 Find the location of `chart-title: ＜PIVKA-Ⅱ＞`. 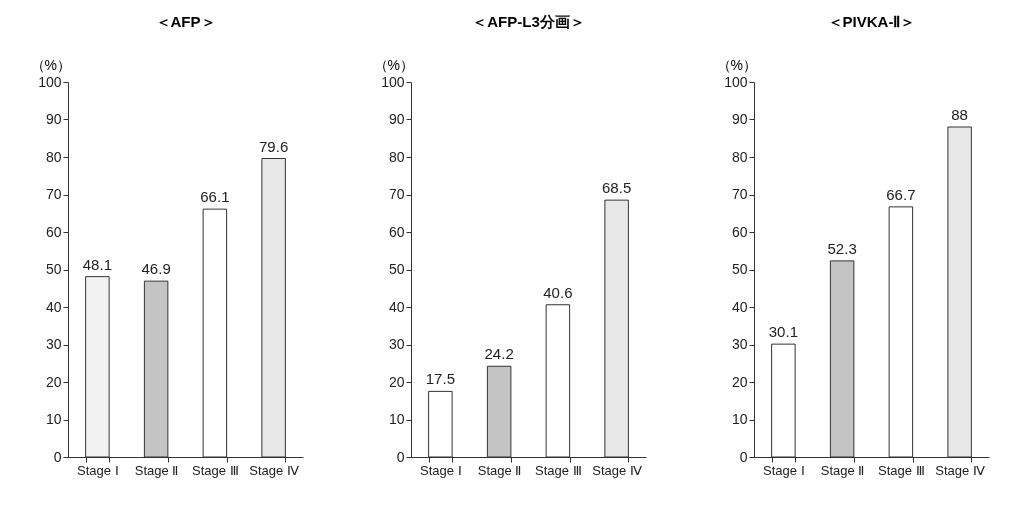

chart-title: ＜PIVKA-Ⅱ＞ is located at coordinates (871, 21).